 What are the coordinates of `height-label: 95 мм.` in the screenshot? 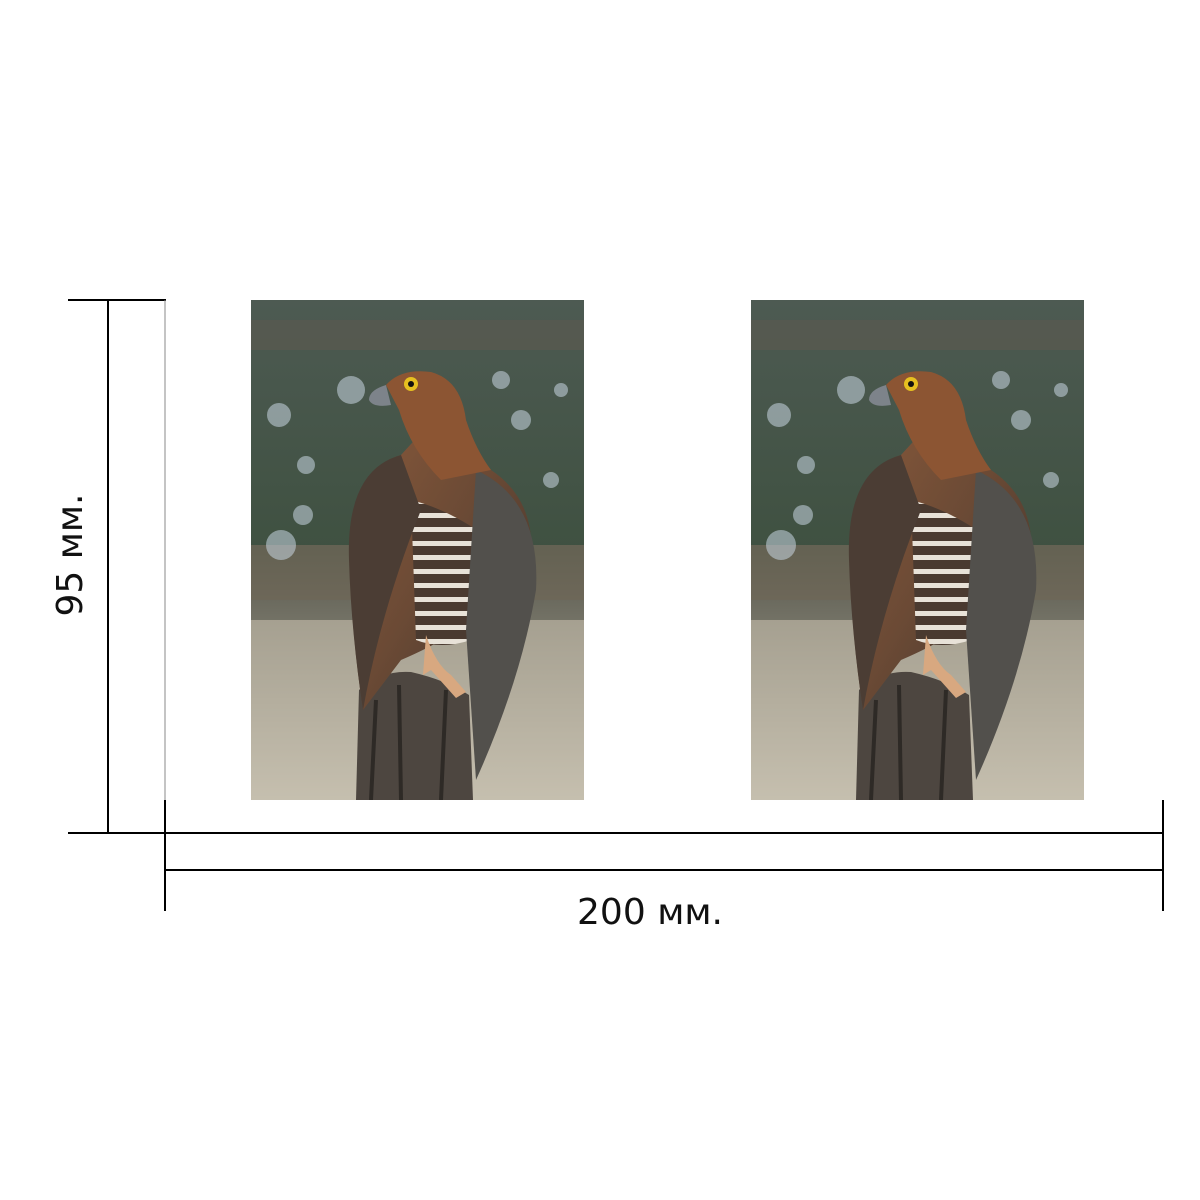 It's located at (70, 554).